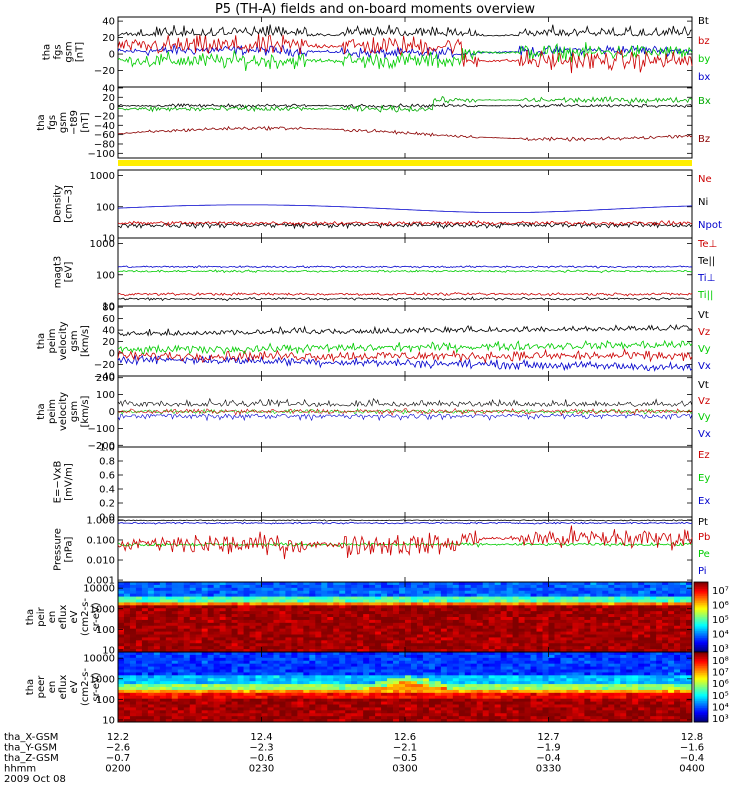 The image size is (750, 800). What do you see at coordinates (118, 758) in the screenshot?
I see `footer-value-z: −0.7` at bounding box center [118, 758].